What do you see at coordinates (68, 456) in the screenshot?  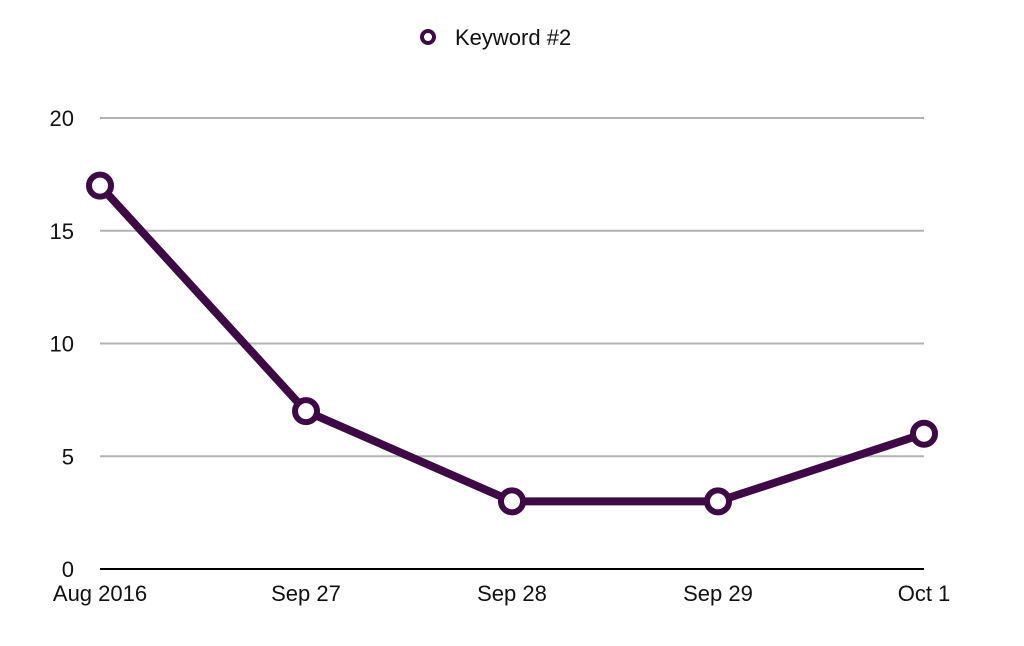 I see `y-tick-label-5: 5` at bounding box center [68, 456].